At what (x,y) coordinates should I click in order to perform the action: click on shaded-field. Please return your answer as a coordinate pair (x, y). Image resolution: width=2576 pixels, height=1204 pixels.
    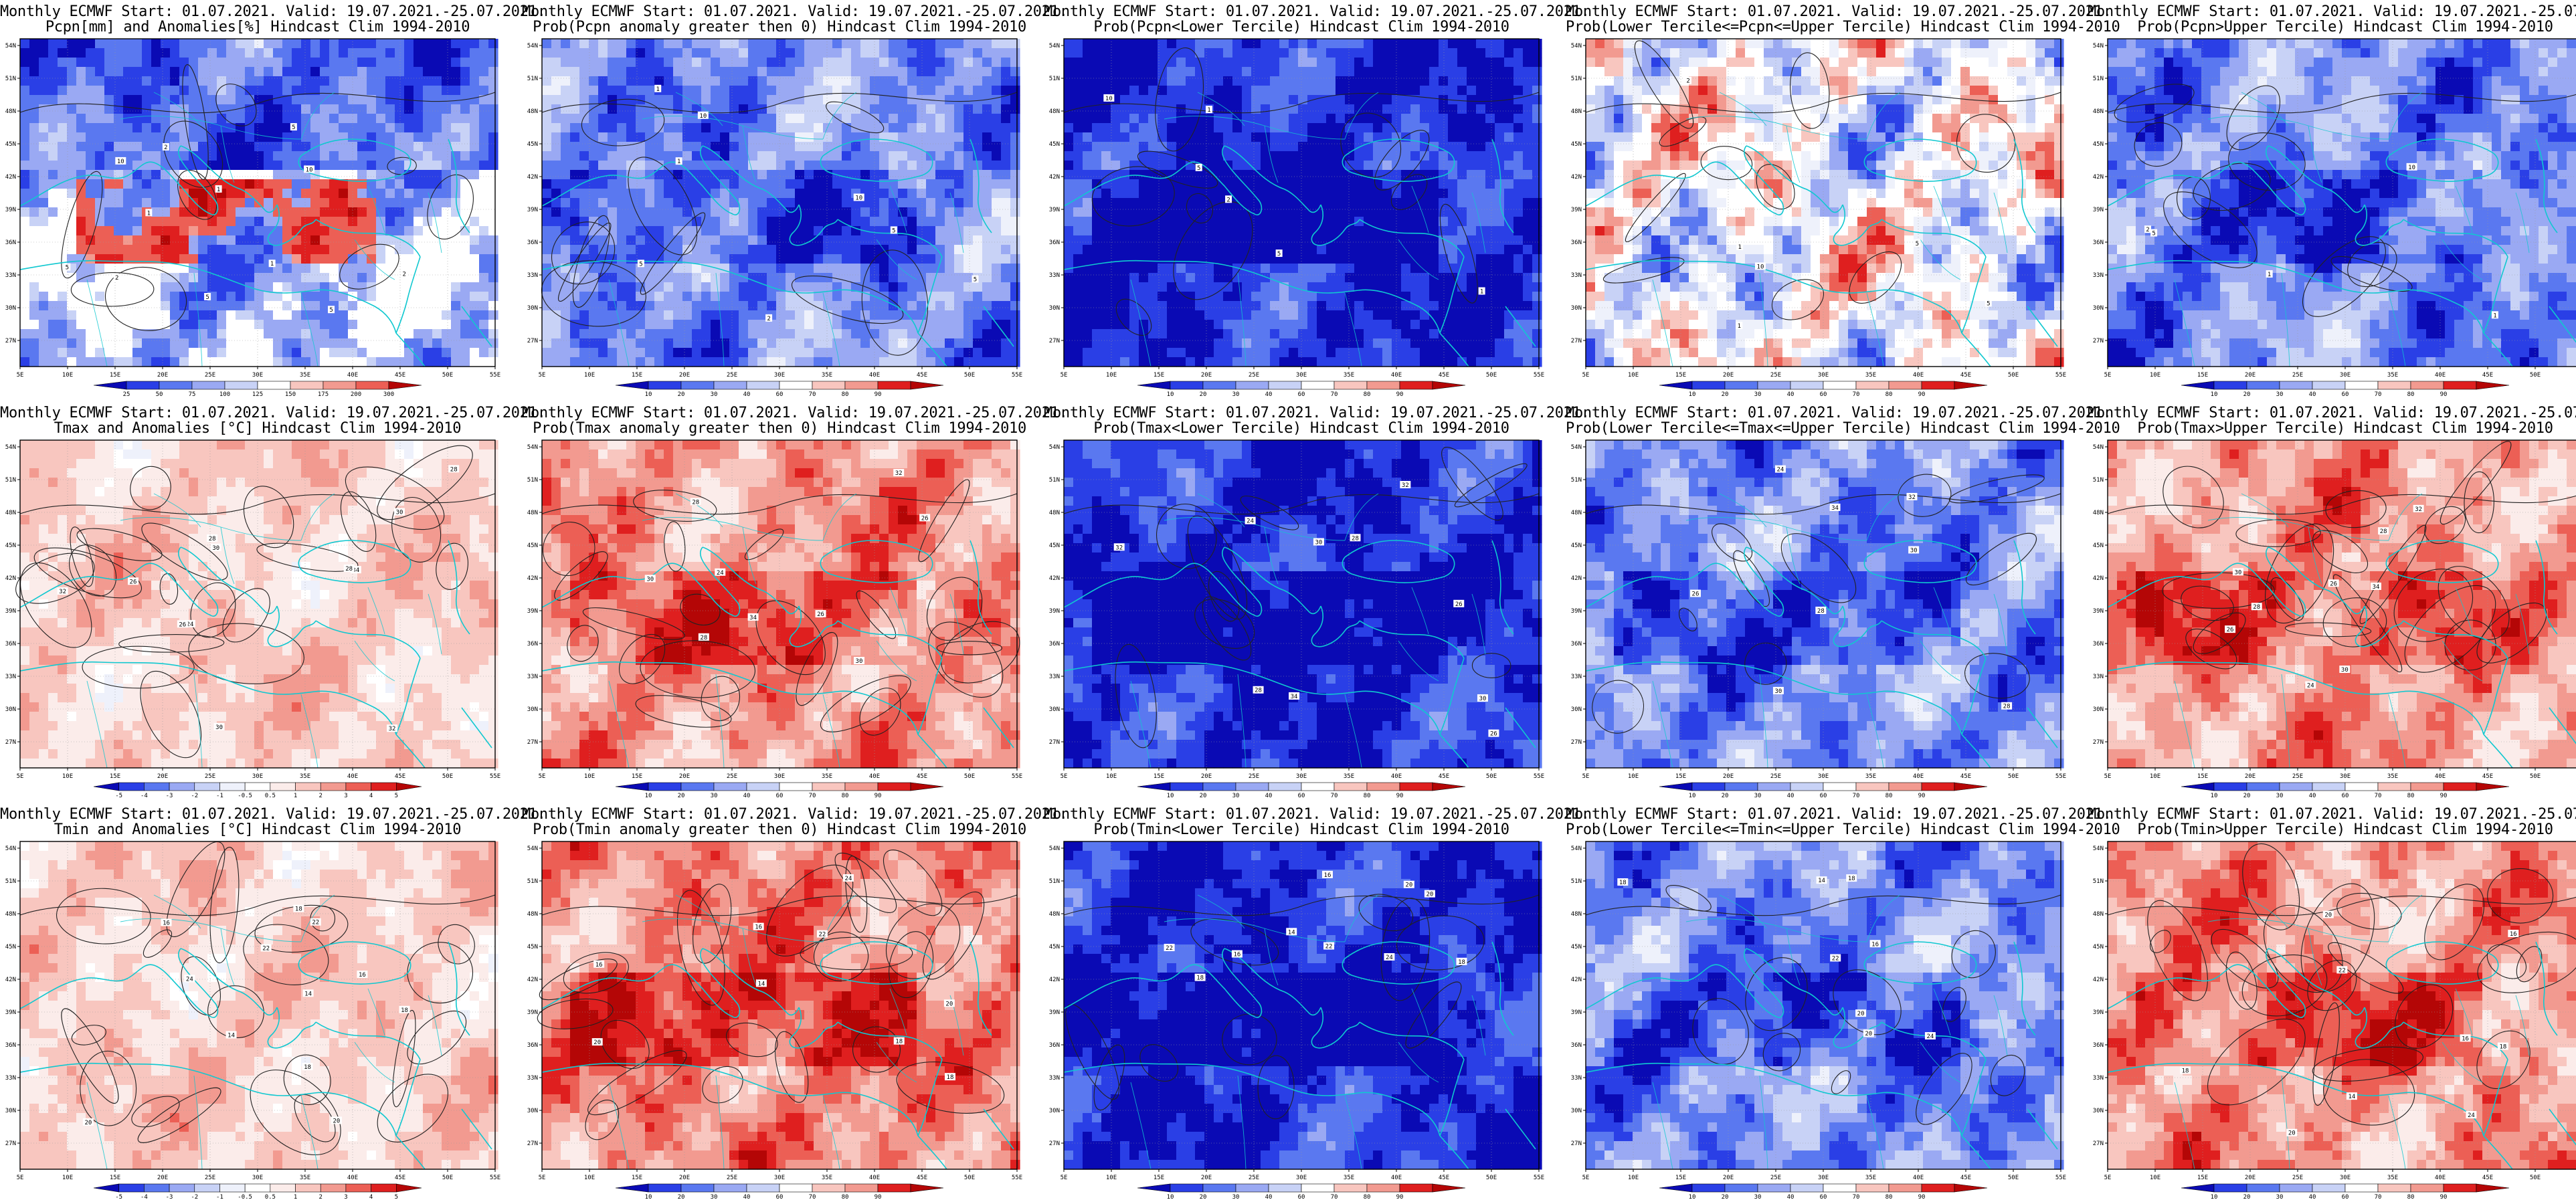
    Looking at the image, I should click on (1303, 203).